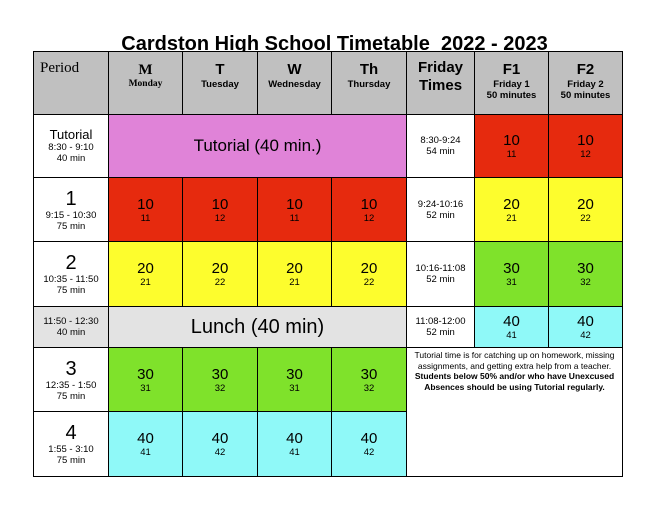 Image resolution: width=669 pixels, height=517 pixels. Describe the element at coordinates (511, 327) in the screenshot. I see `class-cell: 40 41` at that location.